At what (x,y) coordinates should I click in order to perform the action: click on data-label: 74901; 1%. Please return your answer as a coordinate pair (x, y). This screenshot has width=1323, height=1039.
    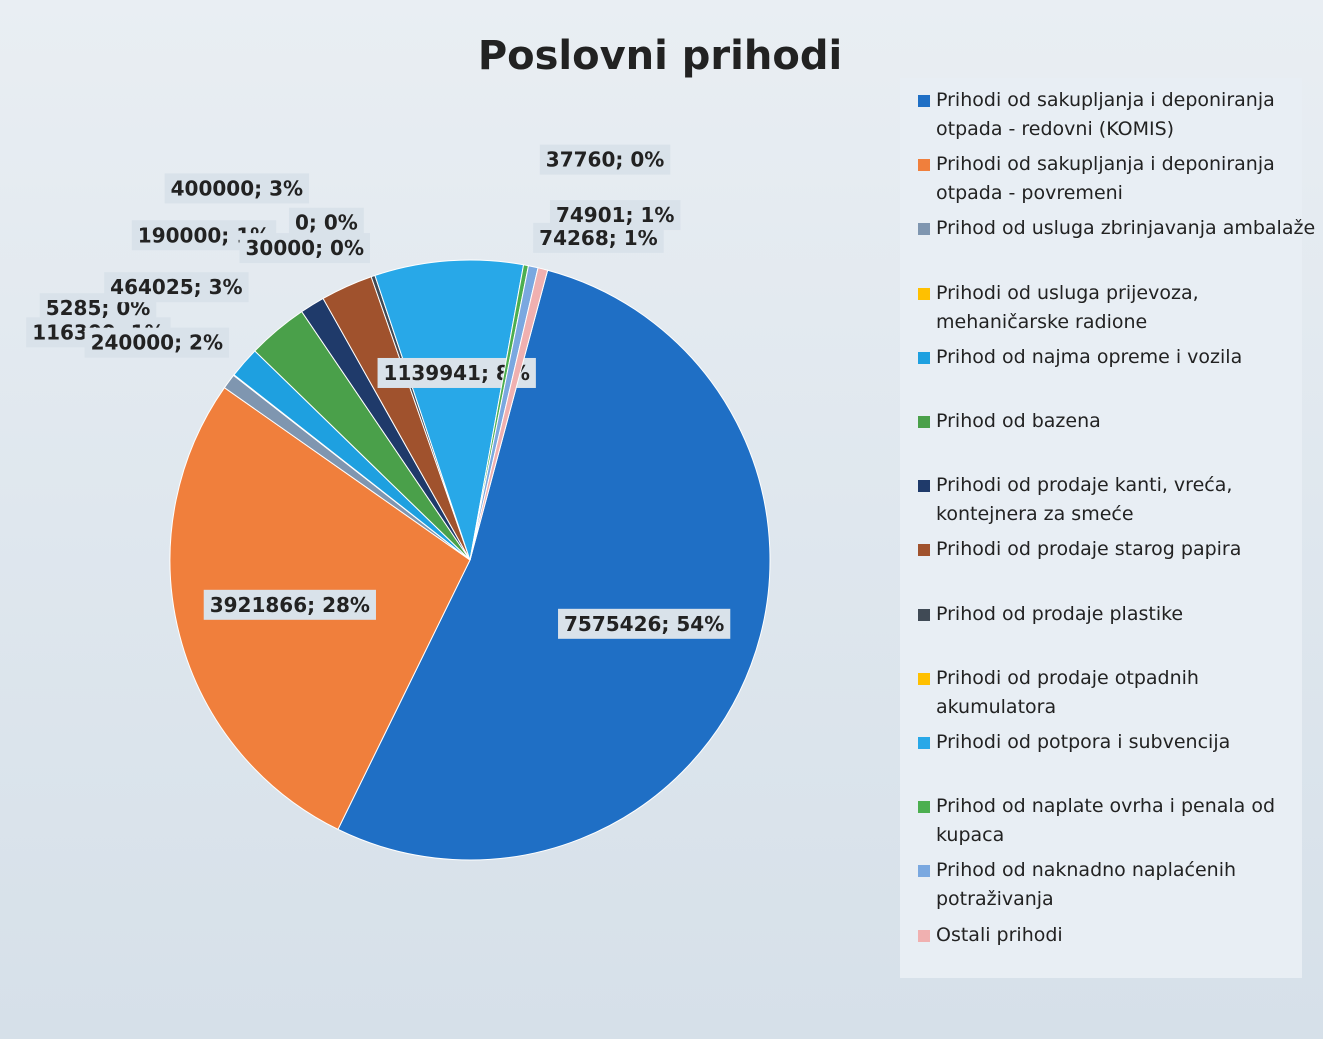
    Looking at the image, I should click on (615, 215).